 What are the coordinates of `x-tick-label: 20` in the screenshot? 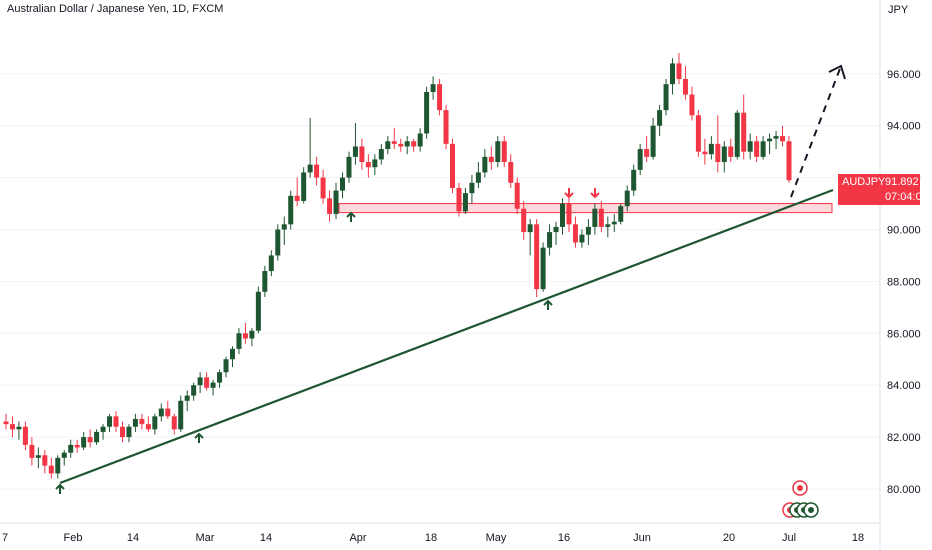 It's located at (729, 538).